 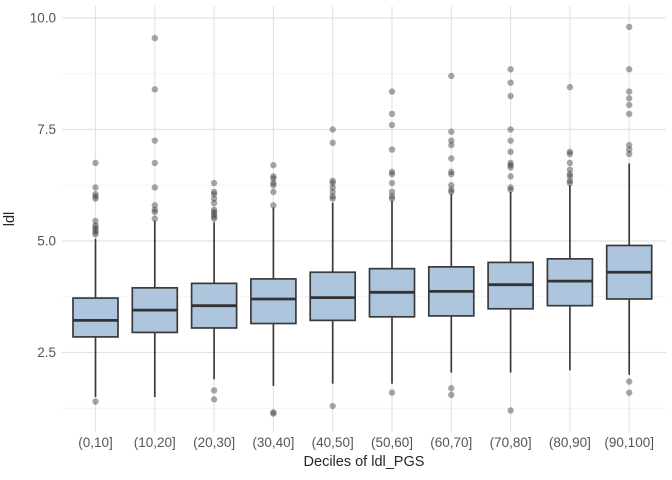 I want to click on x-tick-label: (60,70], so click(x=451, y=442).